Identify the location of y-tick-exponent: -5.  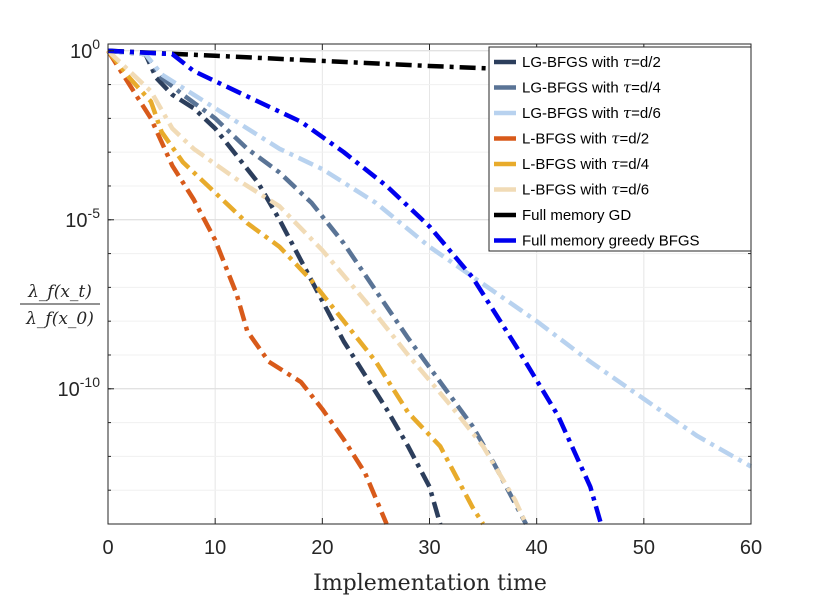
(94, 213).